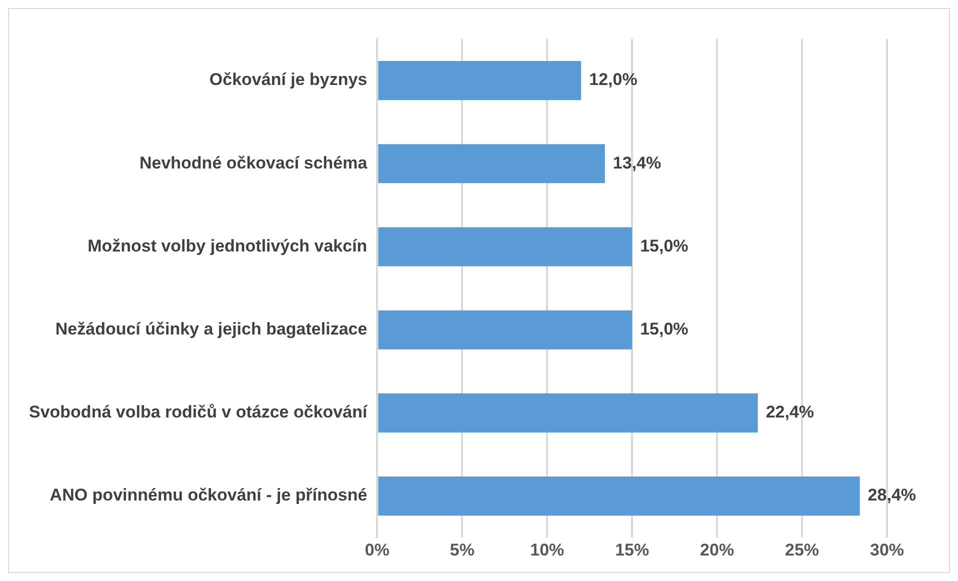 This screenshot has width=958, height=581. What do you see at coordinates (228, 246) in the screenshot?
I see `y-tick-label: Možnost volby jednotlivých vakcín` at bounding box center [228, 246].